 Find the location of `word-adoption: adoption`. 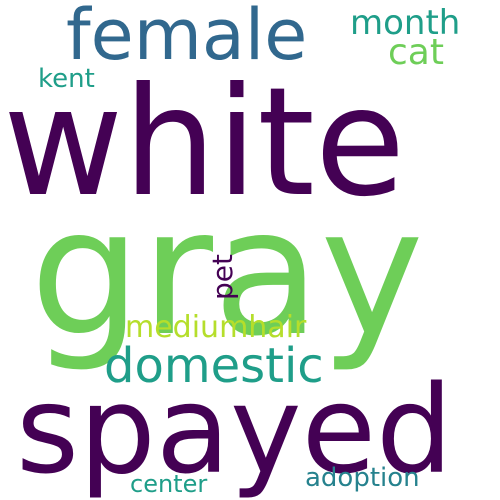

word-adoption: adoption is located at coordinates (362, 478).